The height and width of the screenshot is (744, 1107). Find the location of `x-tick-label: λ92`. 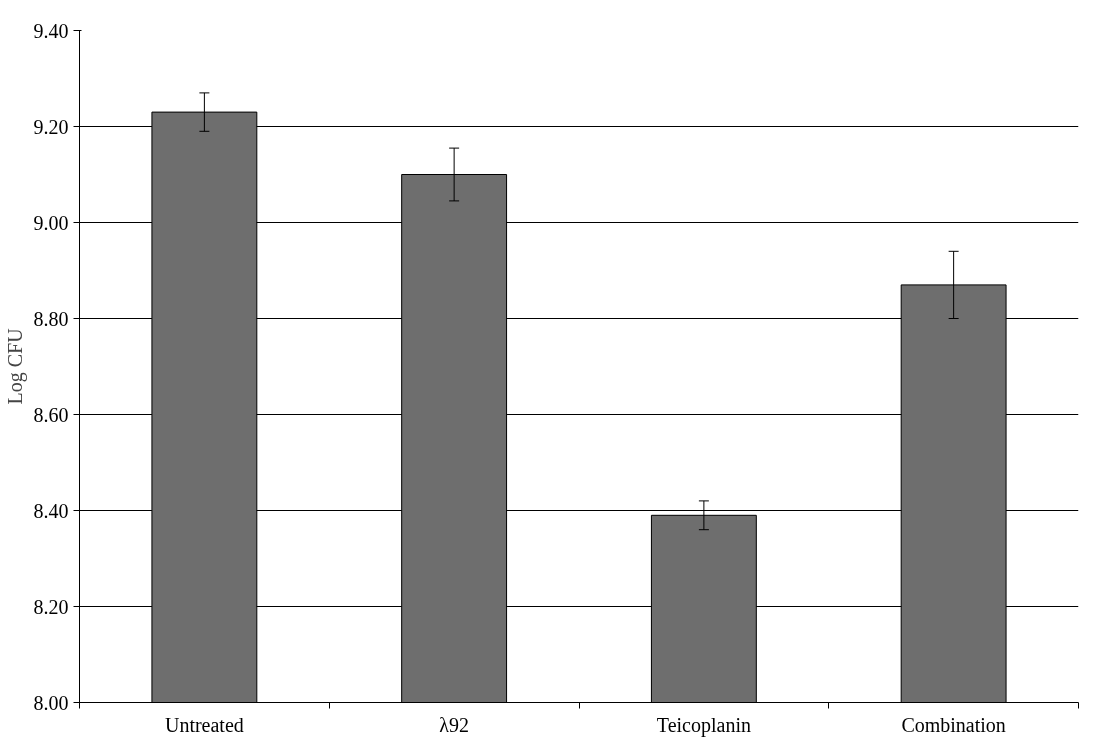

x-tick-label: λ92 is located at coordinates (454, 724).